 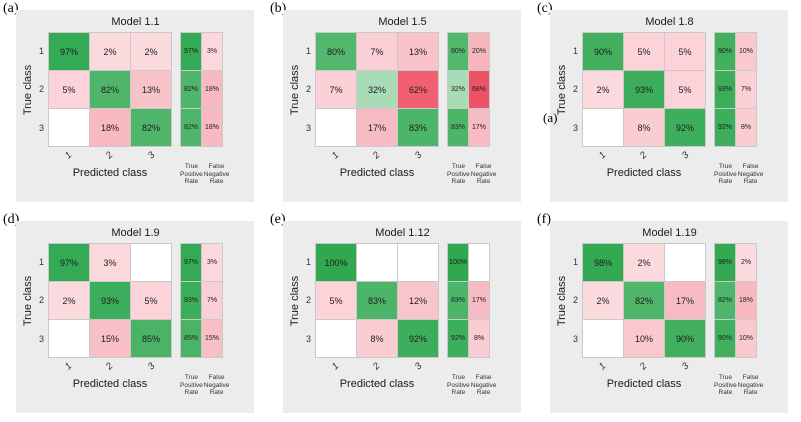 I want to click on column-summary: 90% 10% 93% 7% 92% 8%, so click(x=735, y=89).